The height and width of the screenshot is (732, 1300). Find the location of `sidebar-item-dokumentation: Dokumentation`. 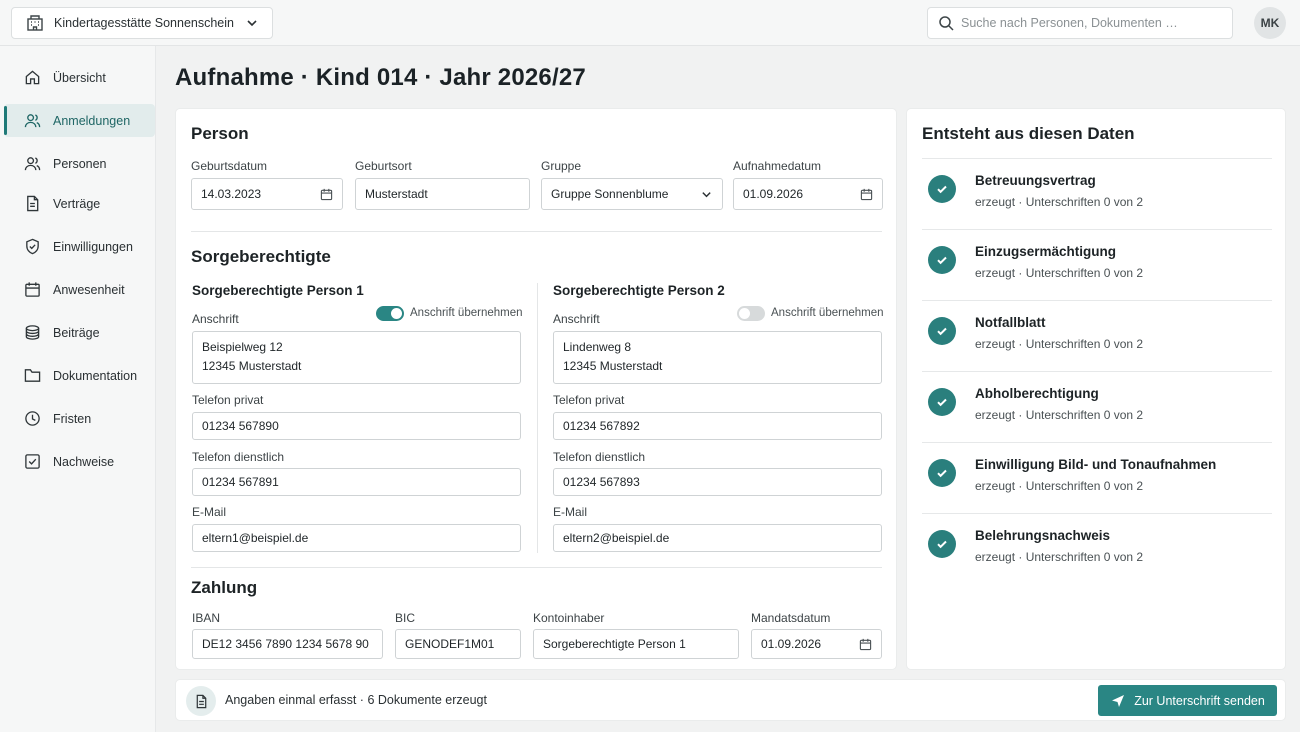

sidebar-item-dokumentation: Dokumentation is located at coordinates (79, 375).